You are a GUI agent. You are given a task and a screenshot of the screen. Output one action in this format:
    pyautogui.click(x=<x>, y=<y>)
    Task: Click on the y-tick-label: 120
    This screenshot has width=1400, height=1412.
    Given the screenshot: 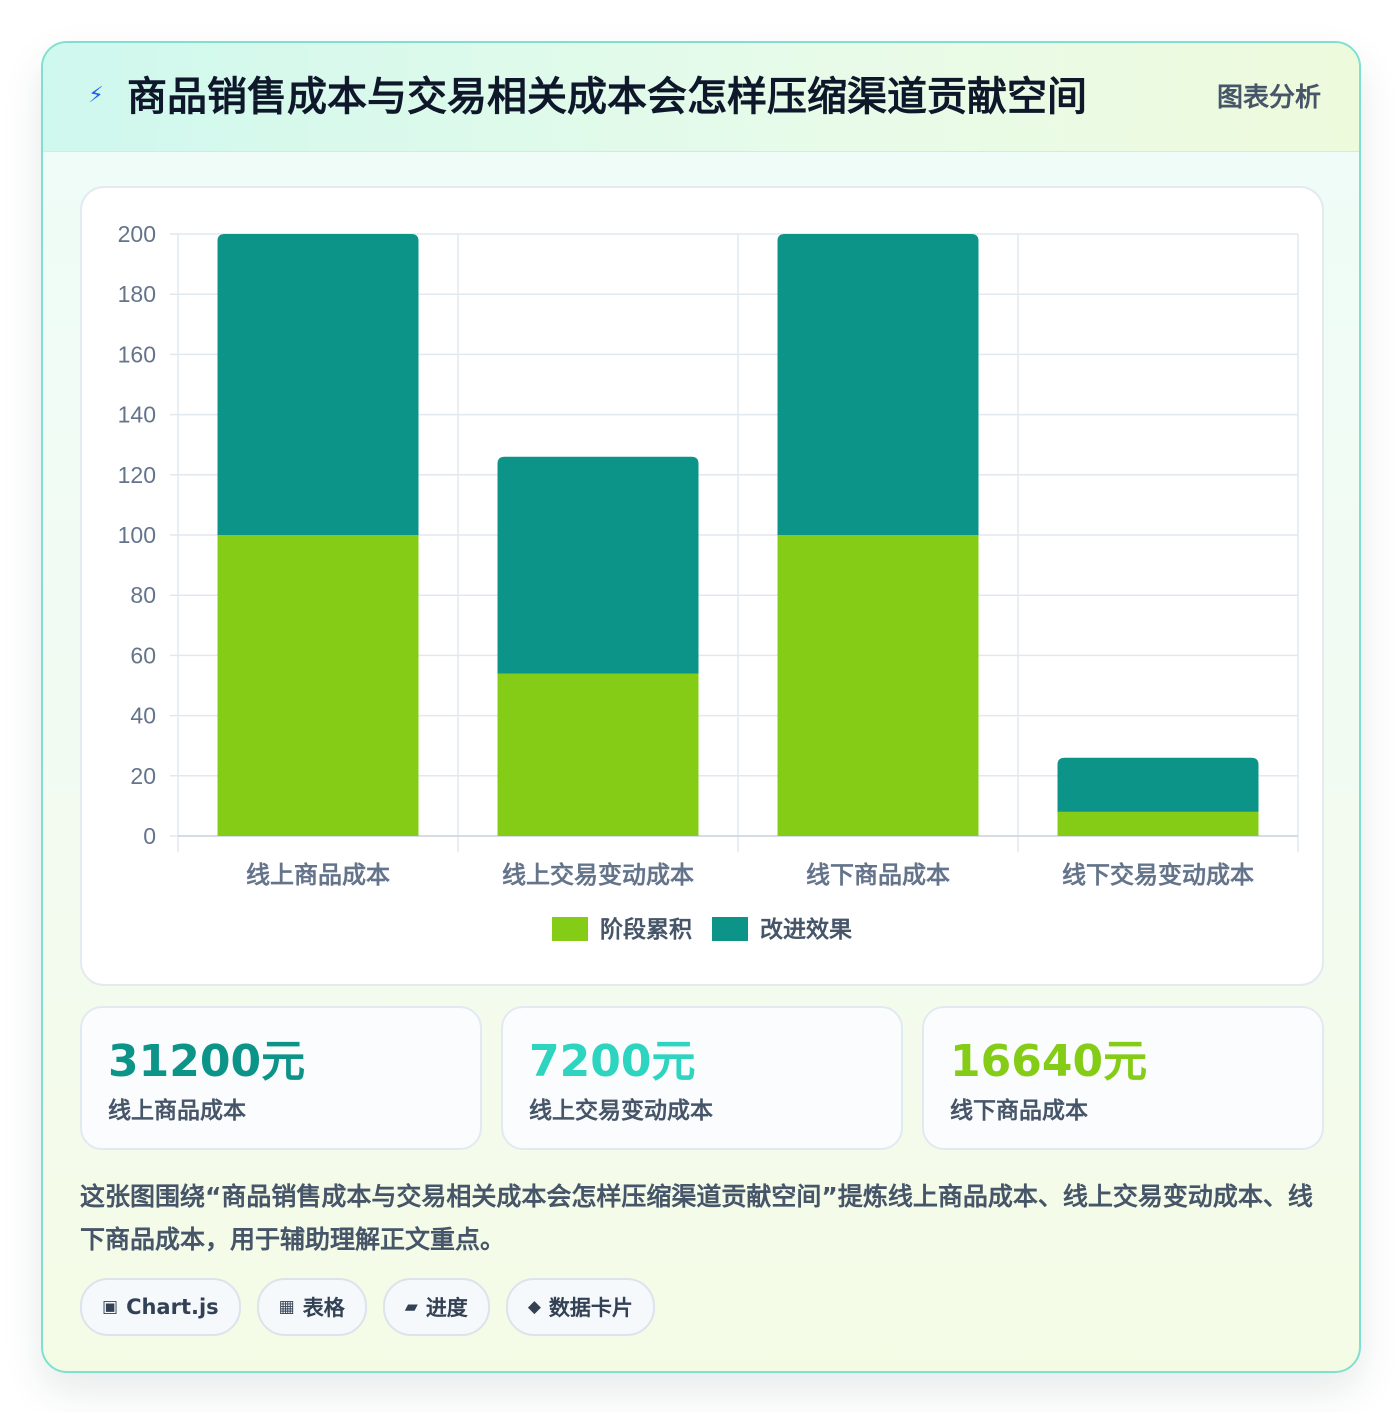 What is the action you would take?
    pyautogui.click(x=137, y=475)
    